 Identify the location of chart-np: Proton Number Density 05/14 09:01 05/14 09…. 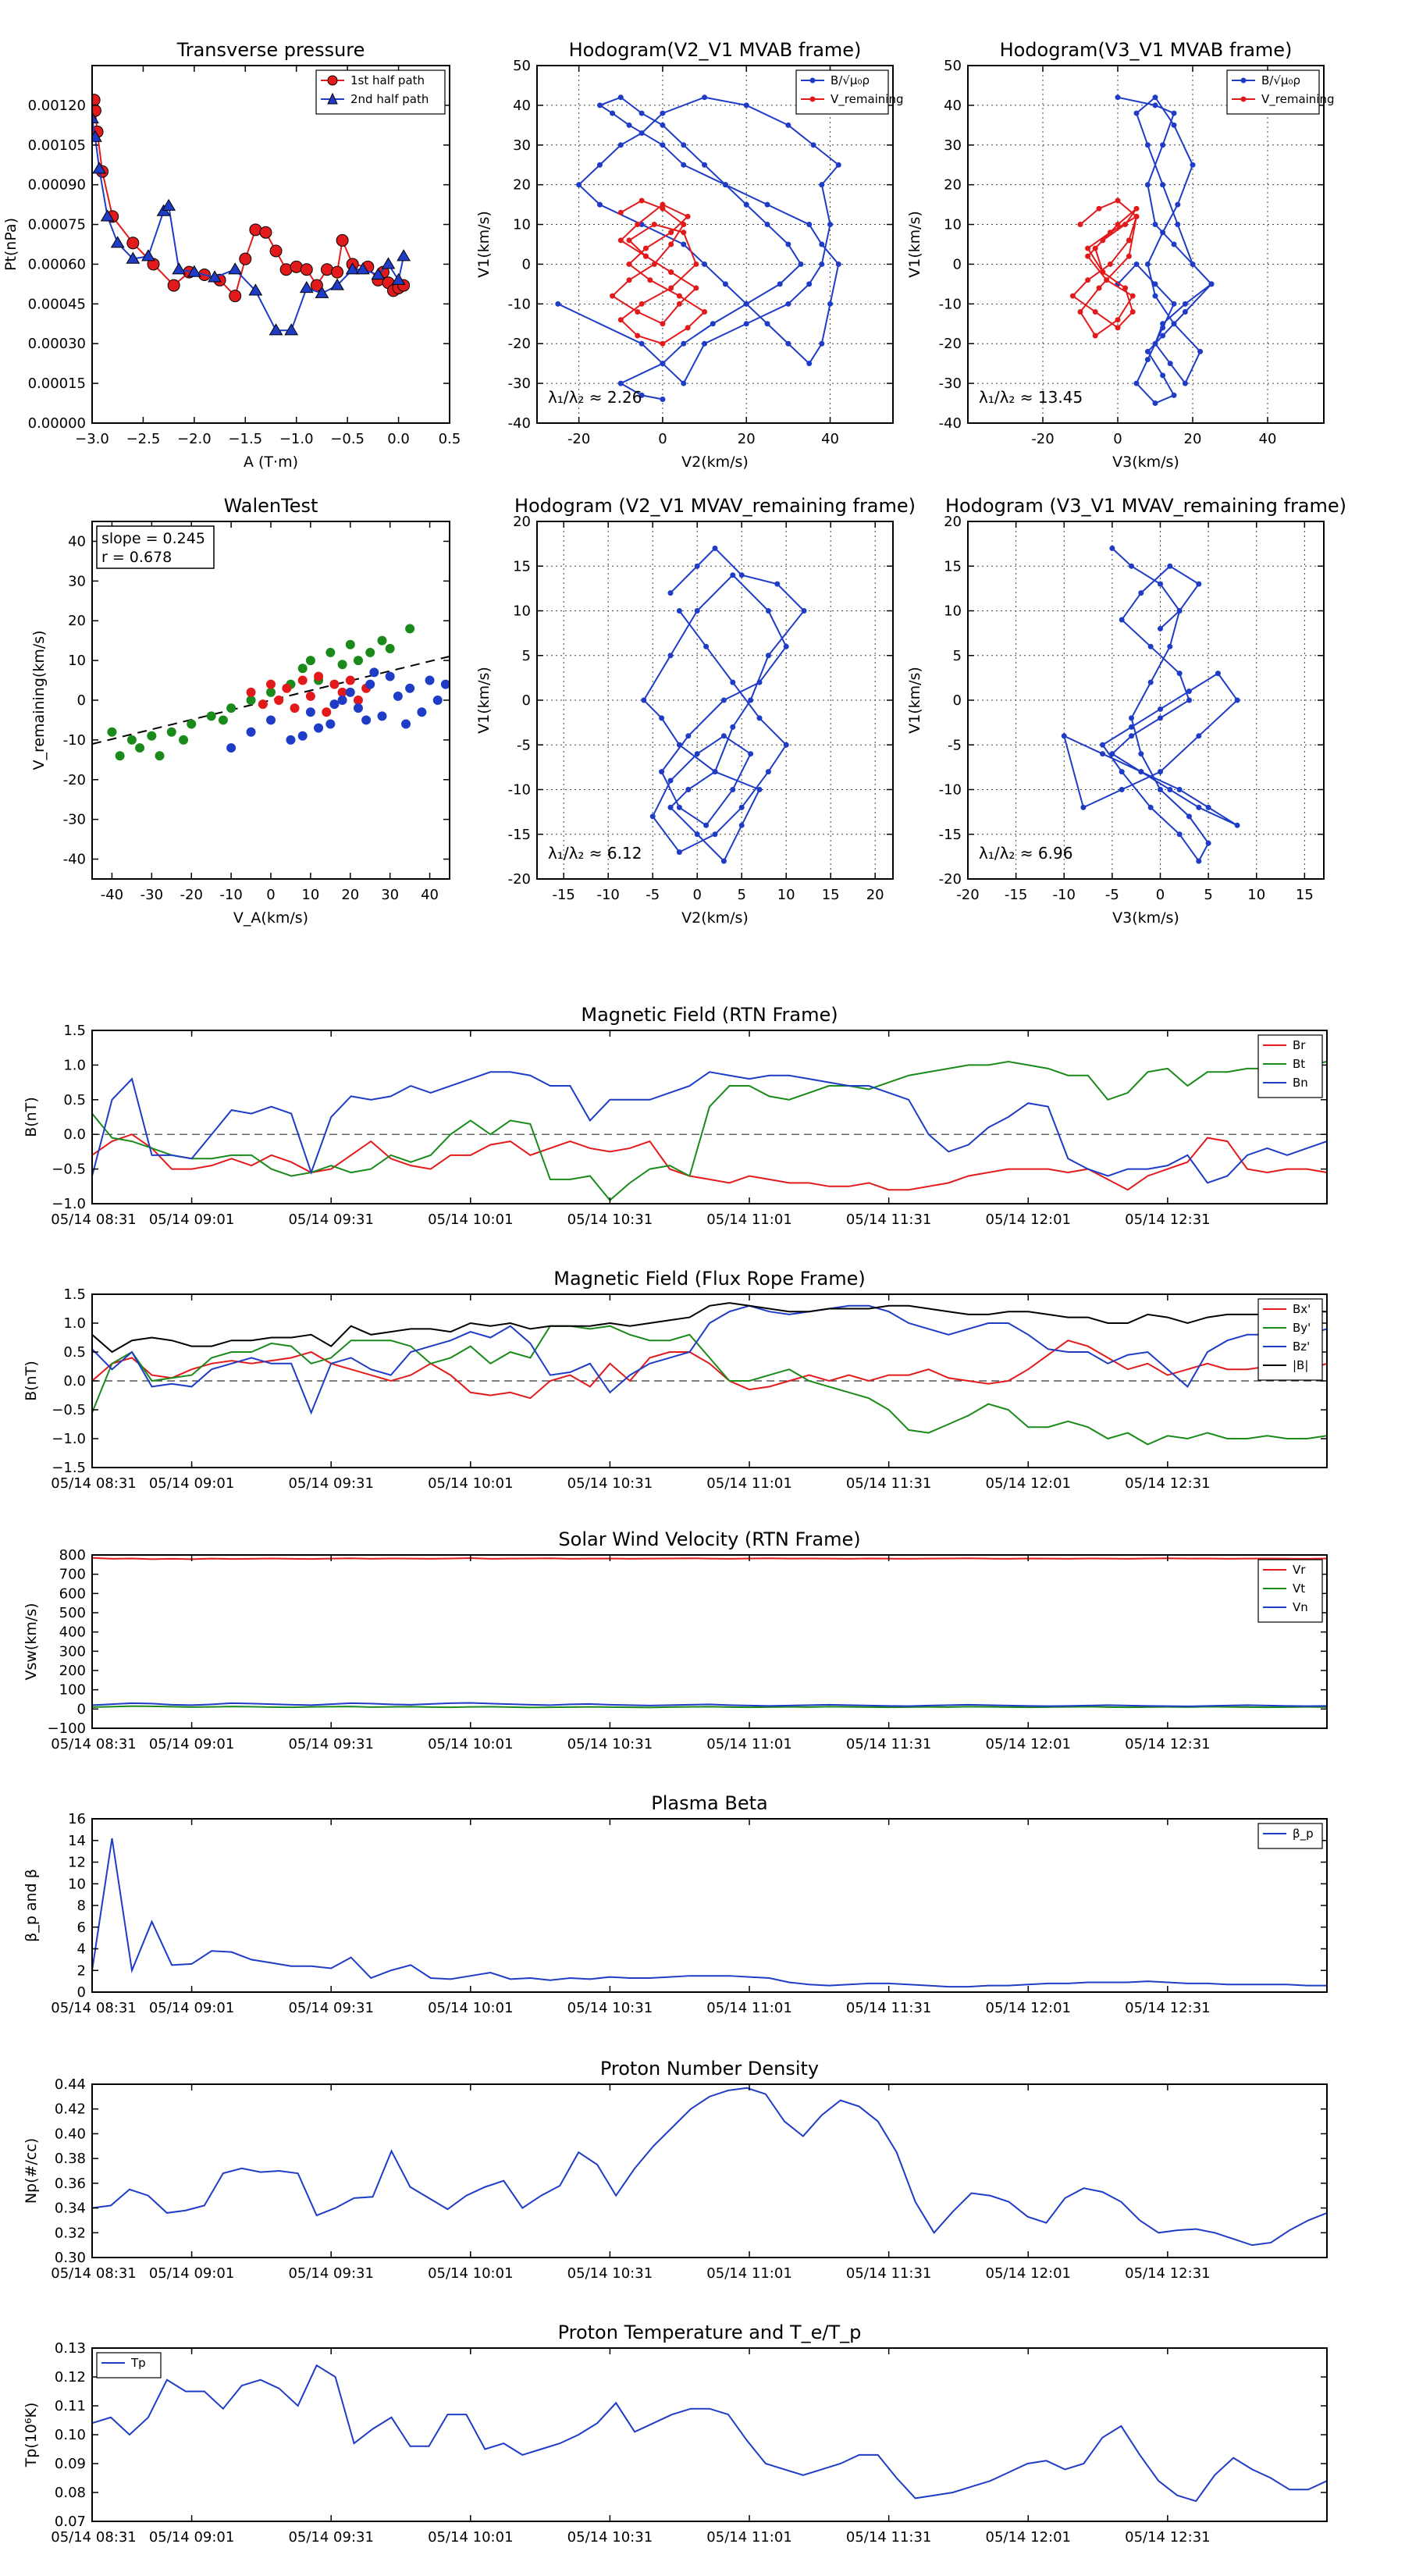
(676, 2170).